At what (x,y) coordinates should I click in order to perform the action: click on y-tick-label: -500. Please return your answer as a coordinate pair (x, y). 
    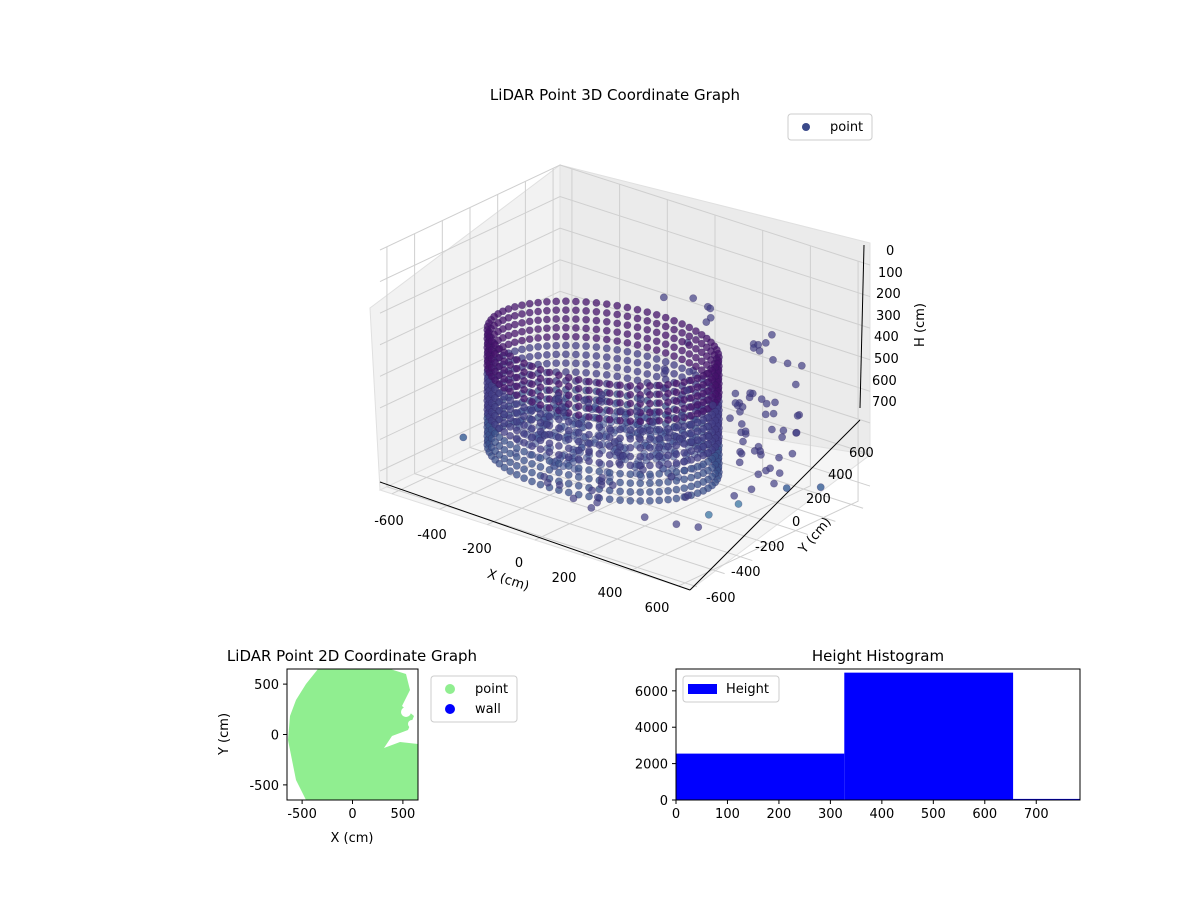
    Looking at the image, I should click on (264, 786).